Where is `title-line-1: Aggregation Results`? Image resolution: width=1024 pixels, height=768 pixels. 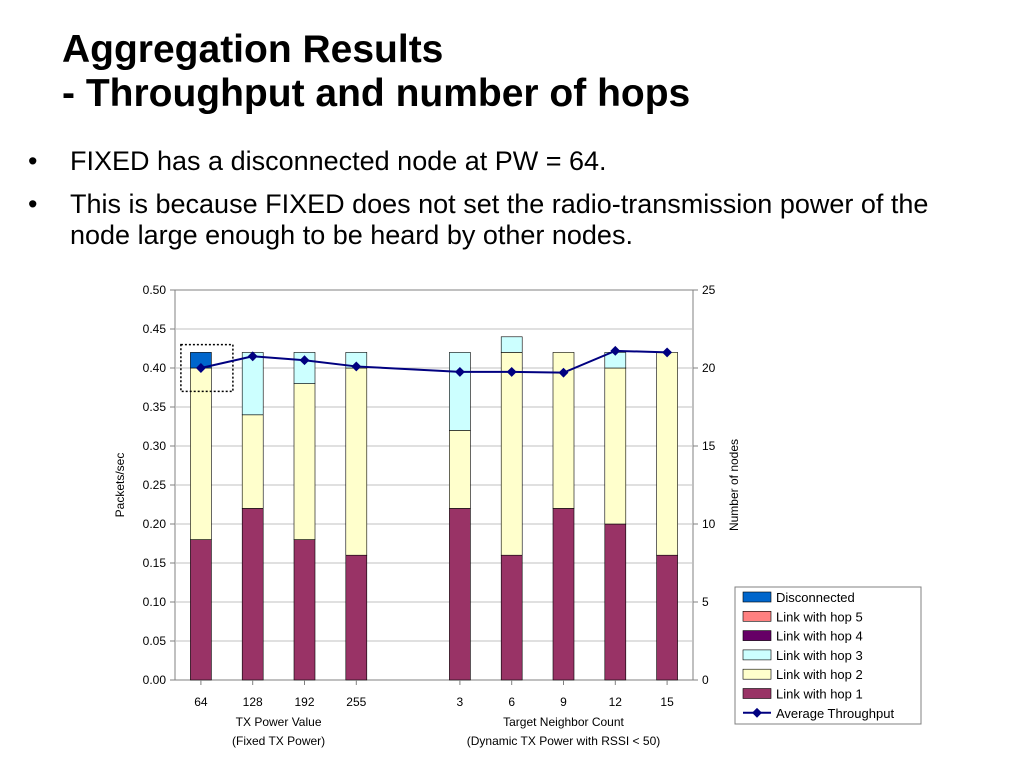
title-line-1: Aggregation Results is located at coordinates (253, 49).